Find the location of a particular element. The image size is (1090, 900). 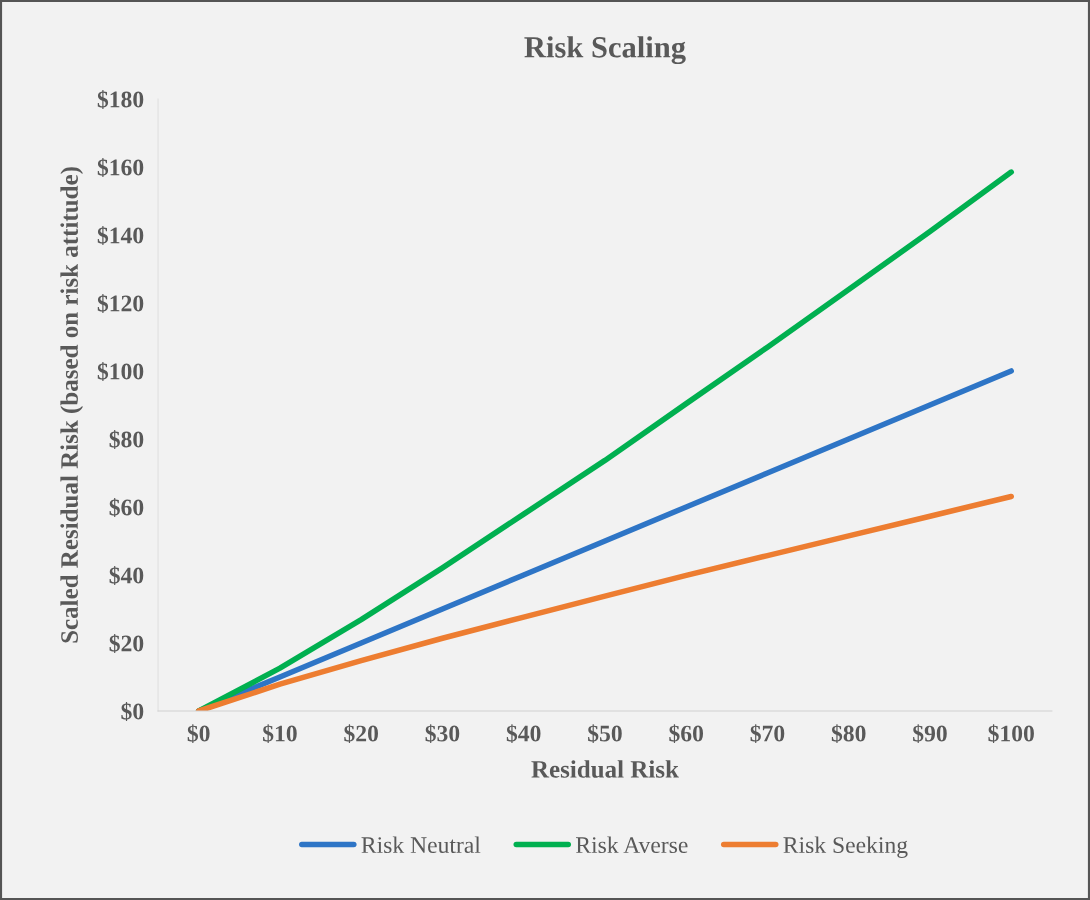

legend-label: Risk Averse is located at coordinates (631, 845).